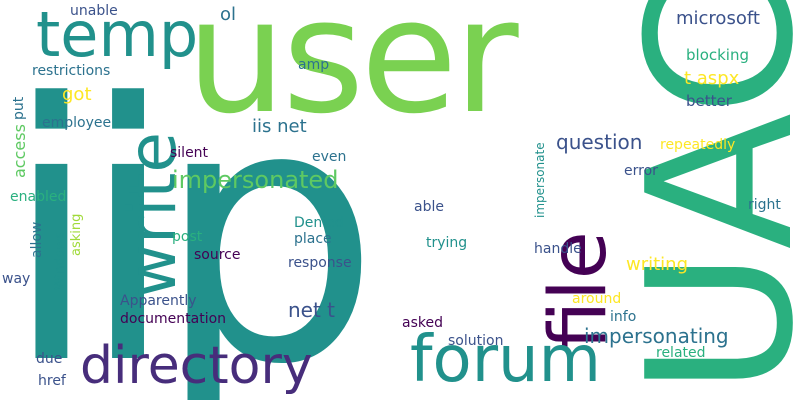 This screenshot has height=400, width=800. What do you see at coordinates (558, 249) in the screenshot?
I see `word-handle: handle` at bounding box center [558, 249].